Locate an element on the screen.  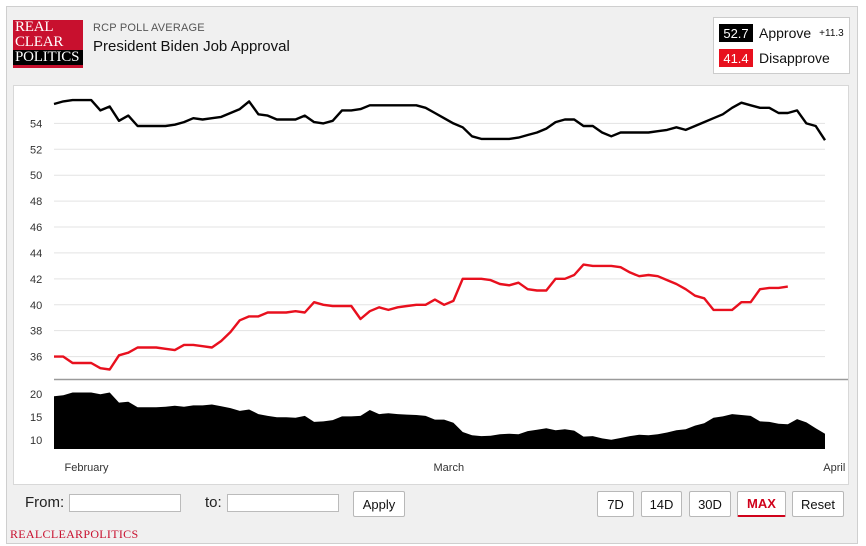
spread-area is located at coordinates (439, 420).